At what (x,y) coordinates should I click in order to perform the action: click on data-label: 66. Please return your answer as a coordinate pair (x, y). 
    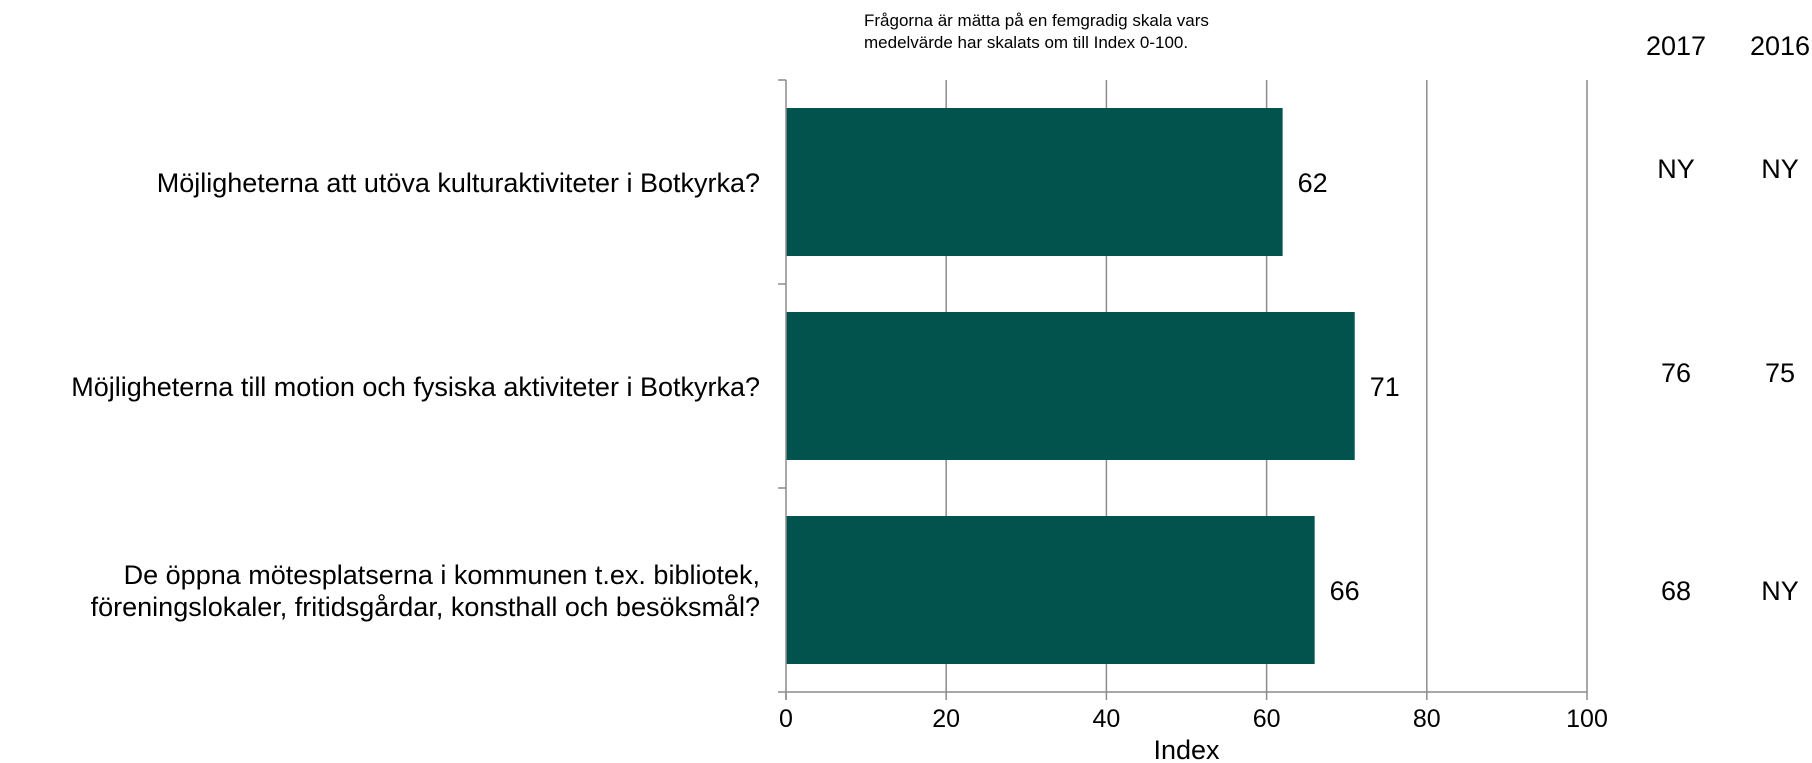
    Looking at the image, I should click on (1345, 591).